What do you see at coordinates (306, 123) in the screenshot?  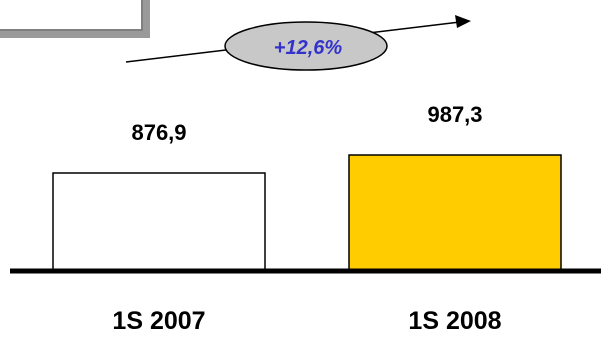 I see `value-labels-layer: 876,9 987,3` at bounding box center [306, 123].